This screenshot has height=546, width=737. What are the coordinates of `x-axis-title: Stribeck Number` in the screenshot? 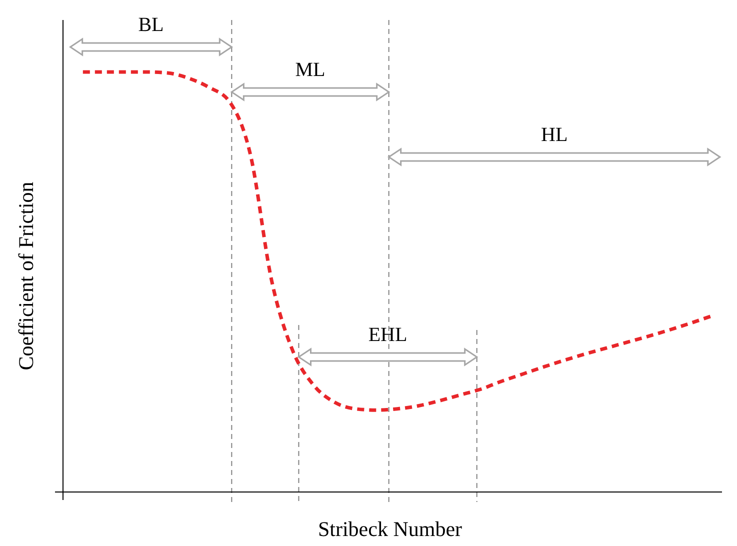 It's located at (390, 529).